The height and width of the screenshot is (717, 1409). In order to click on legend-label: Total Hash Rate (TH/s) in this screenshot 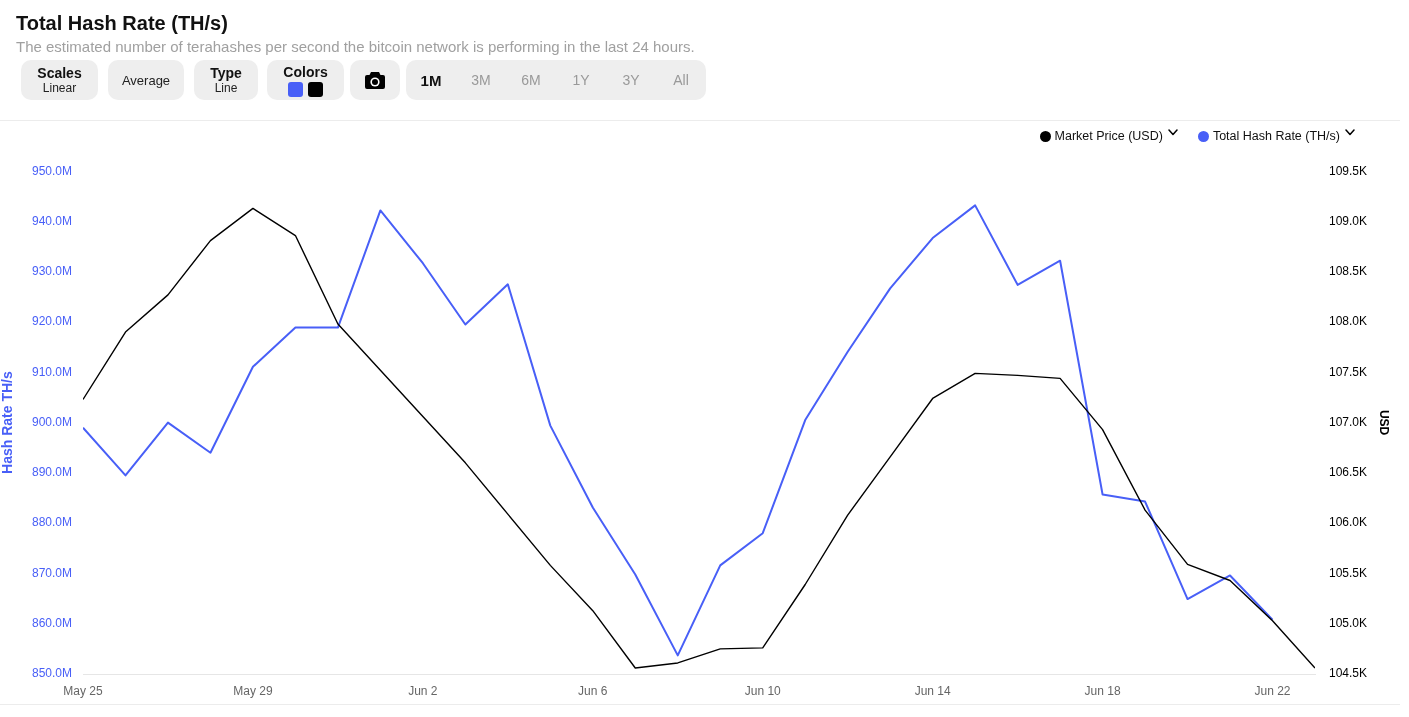, I will do `click(1276, 136)`.